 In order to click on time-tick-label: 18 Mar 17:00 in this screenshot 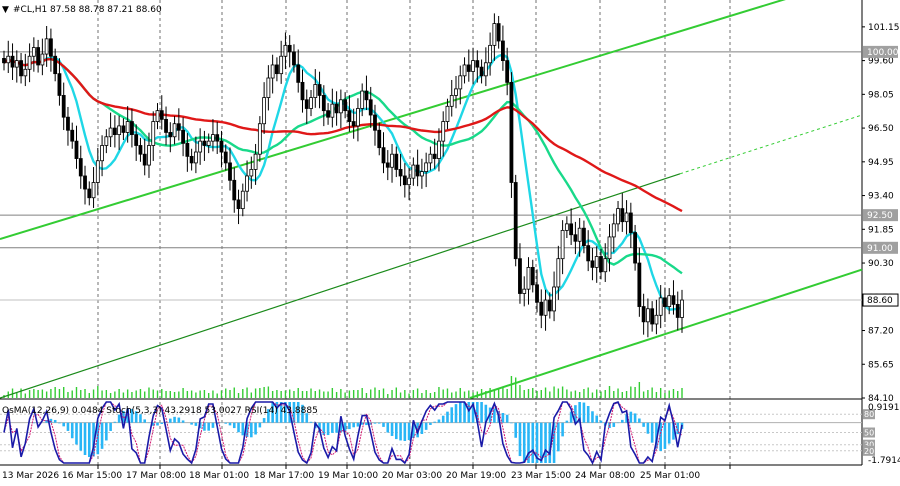, I will do `click(284, 476)`.